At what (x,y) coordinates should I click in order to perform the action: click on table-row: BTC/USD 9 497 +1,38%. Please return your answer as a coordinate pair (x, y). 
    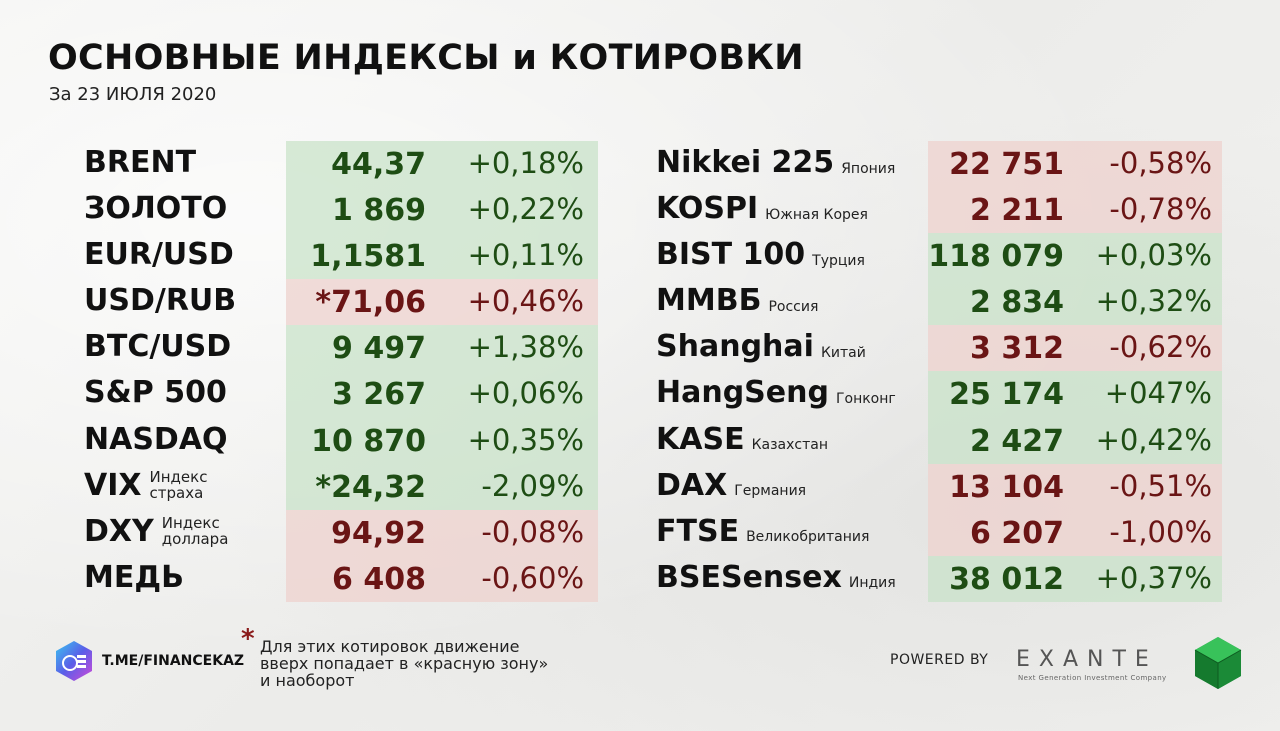
    Looking at the image, I should click on (341, 348).